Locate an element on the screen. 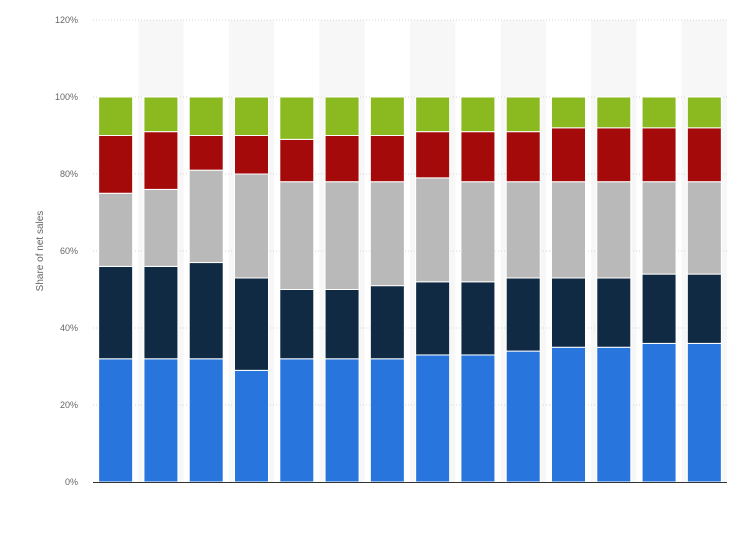 Image resolution: width=754 pixels, height=560 pixels. y-tick-label: 0% is located at coordinates (71, 482).